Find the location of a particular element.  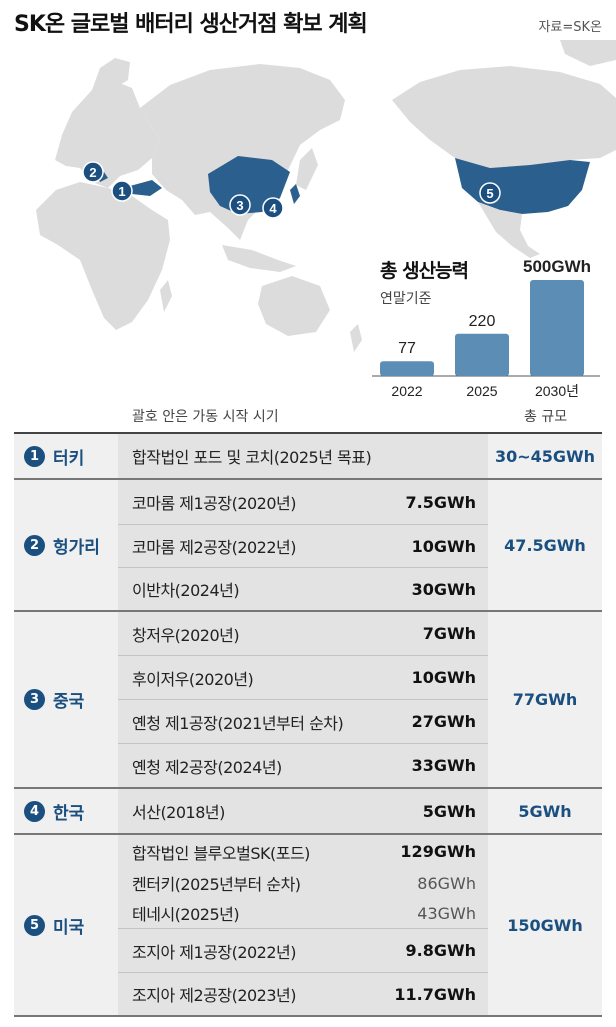

map-marker-1: 1 is located at coordinates (122, 191).